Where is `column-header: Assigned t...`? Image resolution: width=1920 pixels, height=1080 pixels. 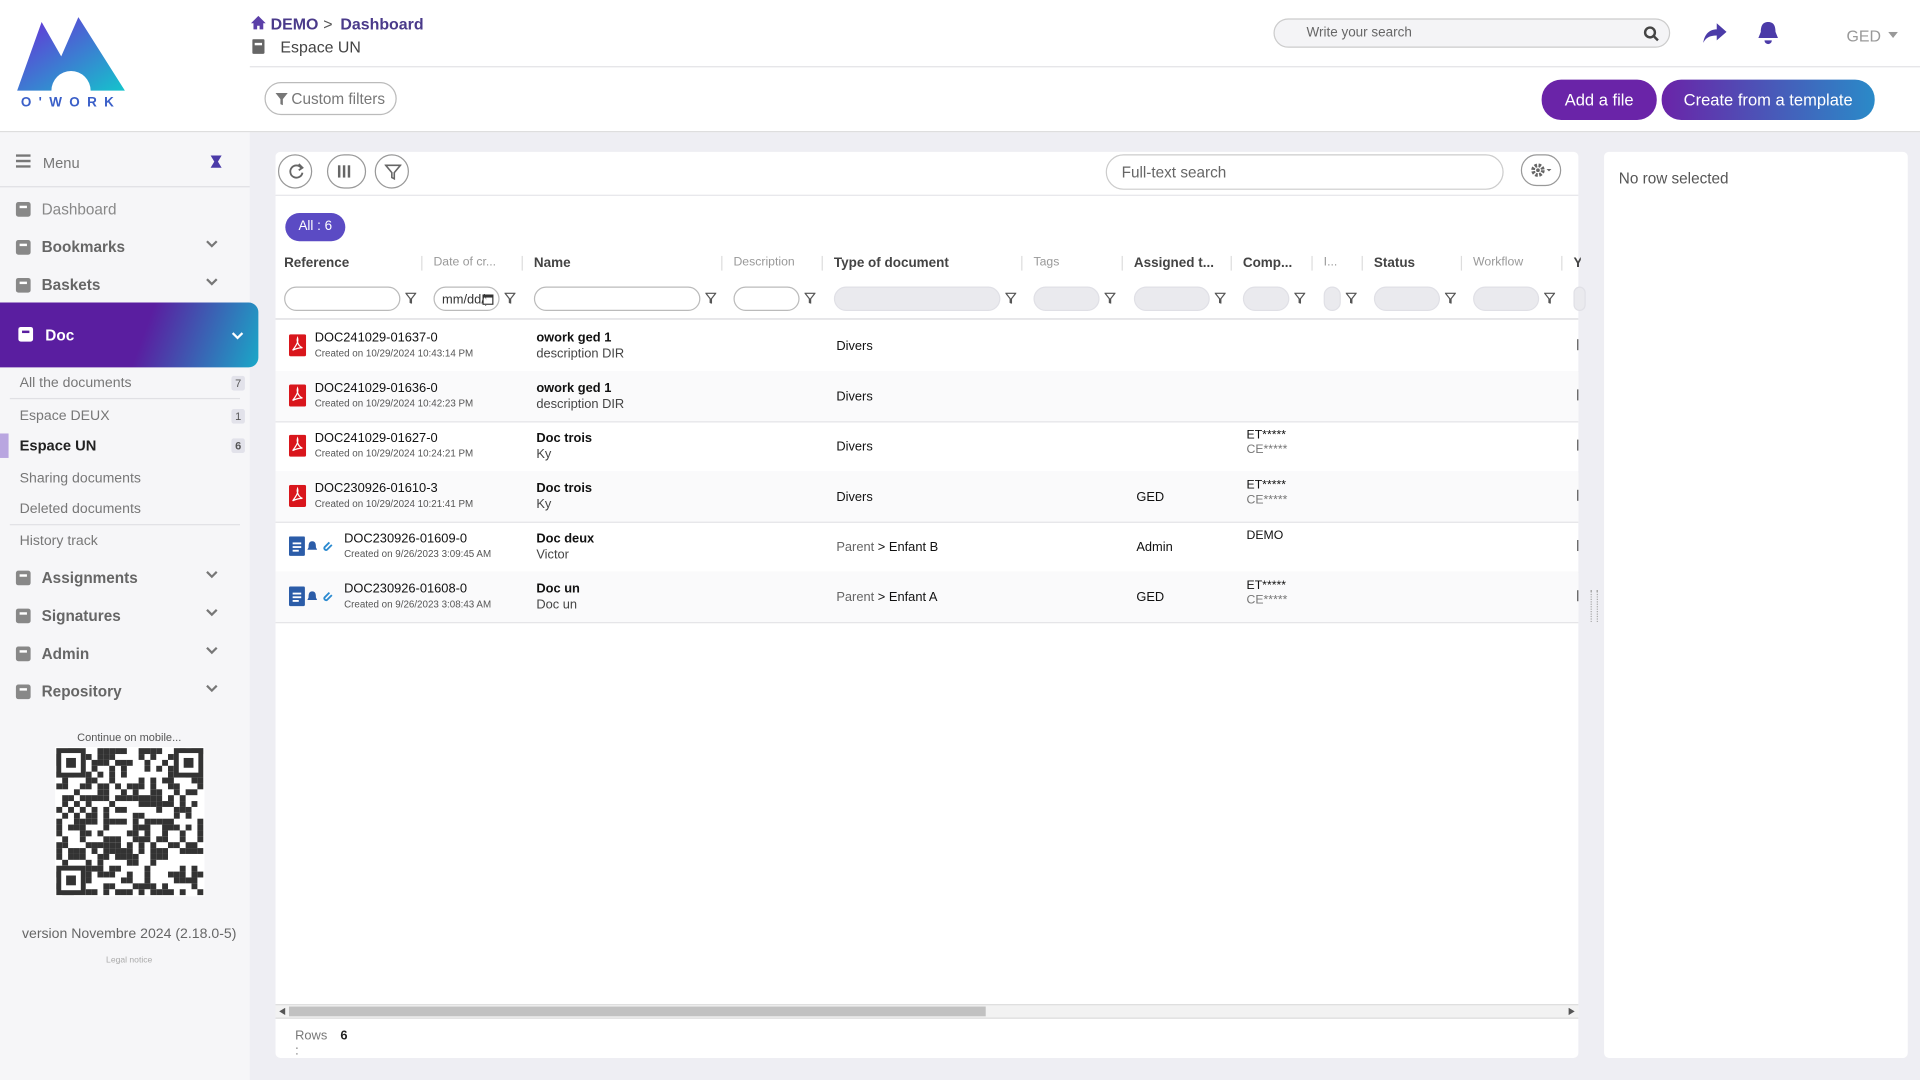
column-header: Assigned t... is located at coordinates (1173, 263).